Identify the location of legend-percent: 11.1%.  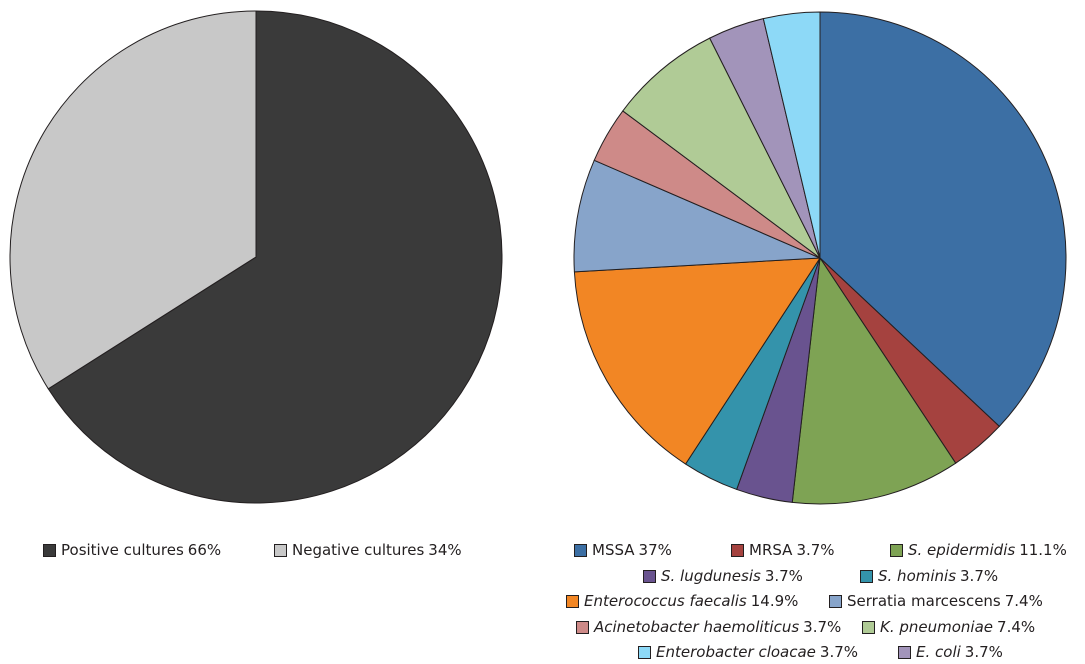
(1043, 550).